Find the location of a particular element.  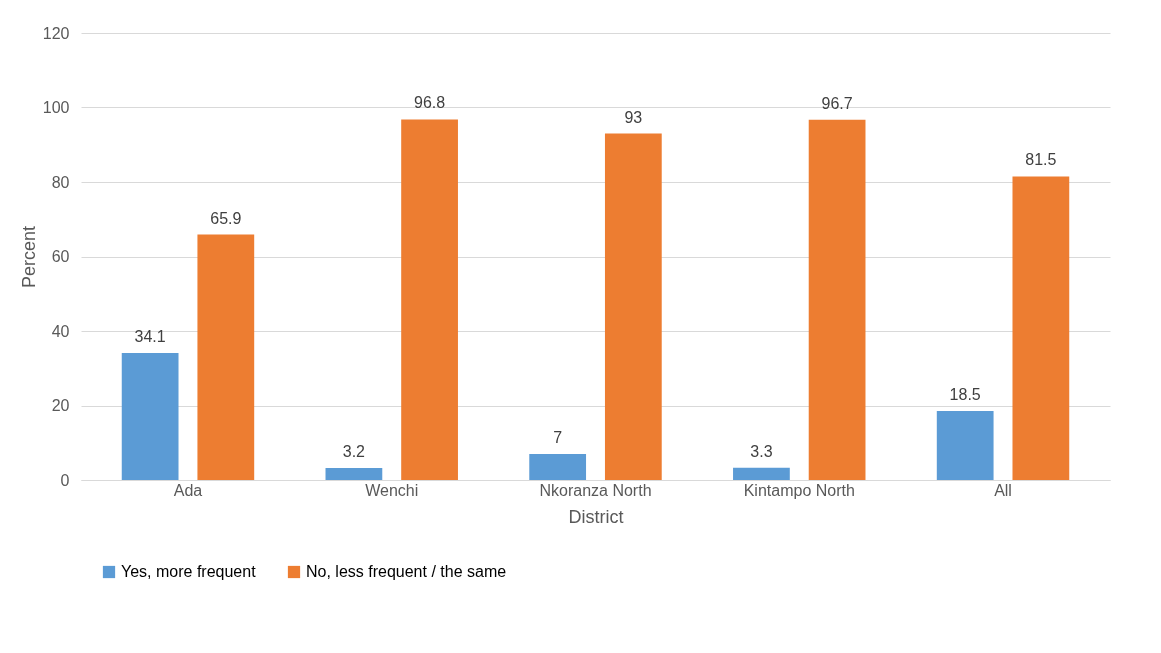

y-tick-label: 20 is located at coordinates (60, 405).